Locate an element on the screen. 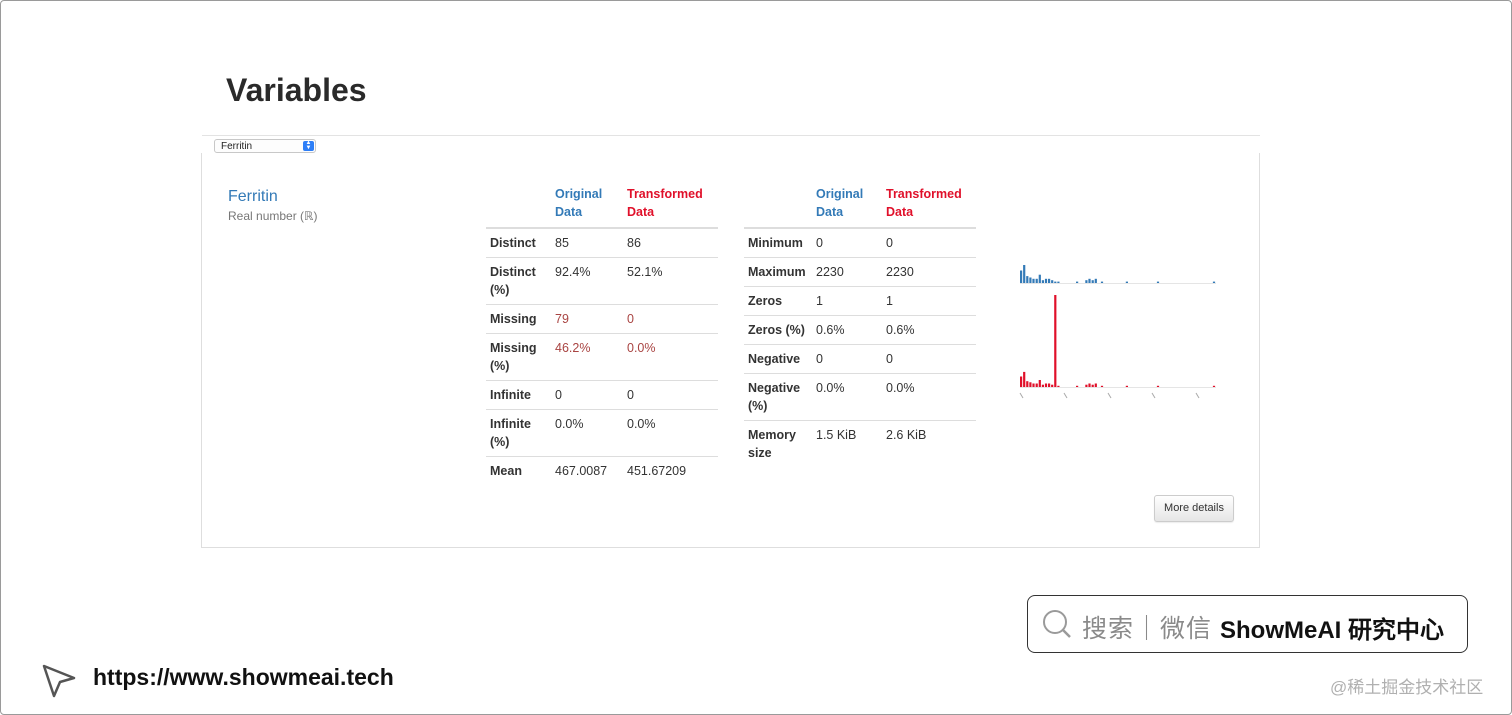 Image resolution: width=1512 pixels, height=715 pixels. table-row: Zeros 1 1 is located at coordinates (860, 301).